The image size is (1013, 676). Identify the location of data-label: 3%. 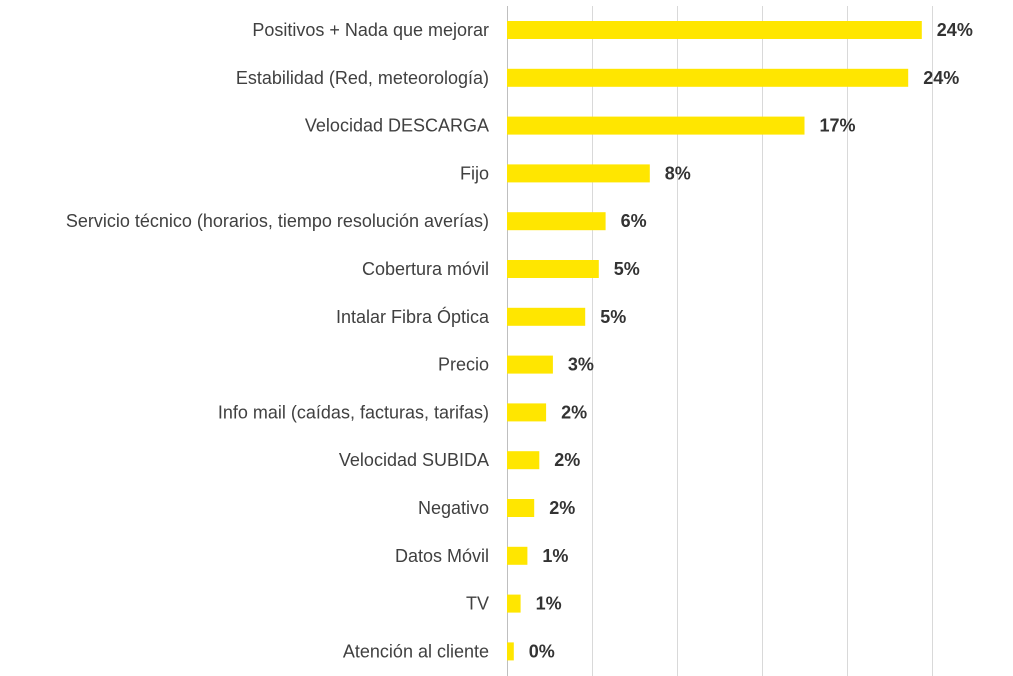
(581, 365).